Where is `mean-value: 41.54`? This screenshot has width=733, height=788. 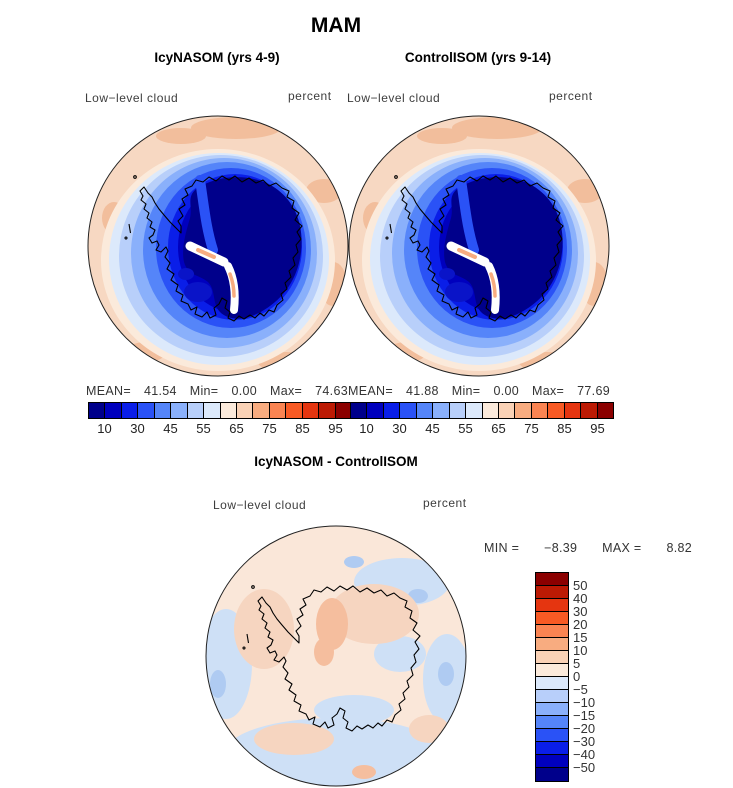
mean-value: 41.54 is located at coordinates (160, 391).